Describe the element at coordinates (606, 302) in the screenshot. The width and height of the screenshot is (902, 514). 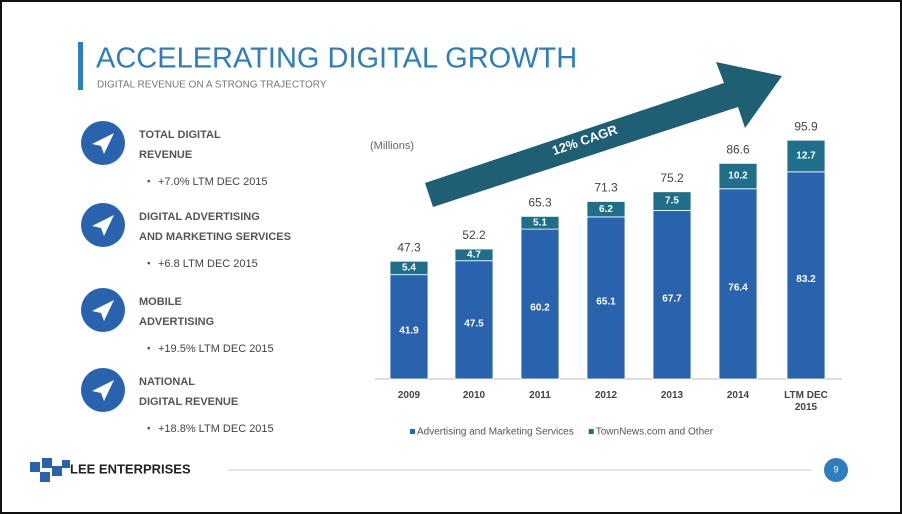
I see `value-label: 65.1` at that location.